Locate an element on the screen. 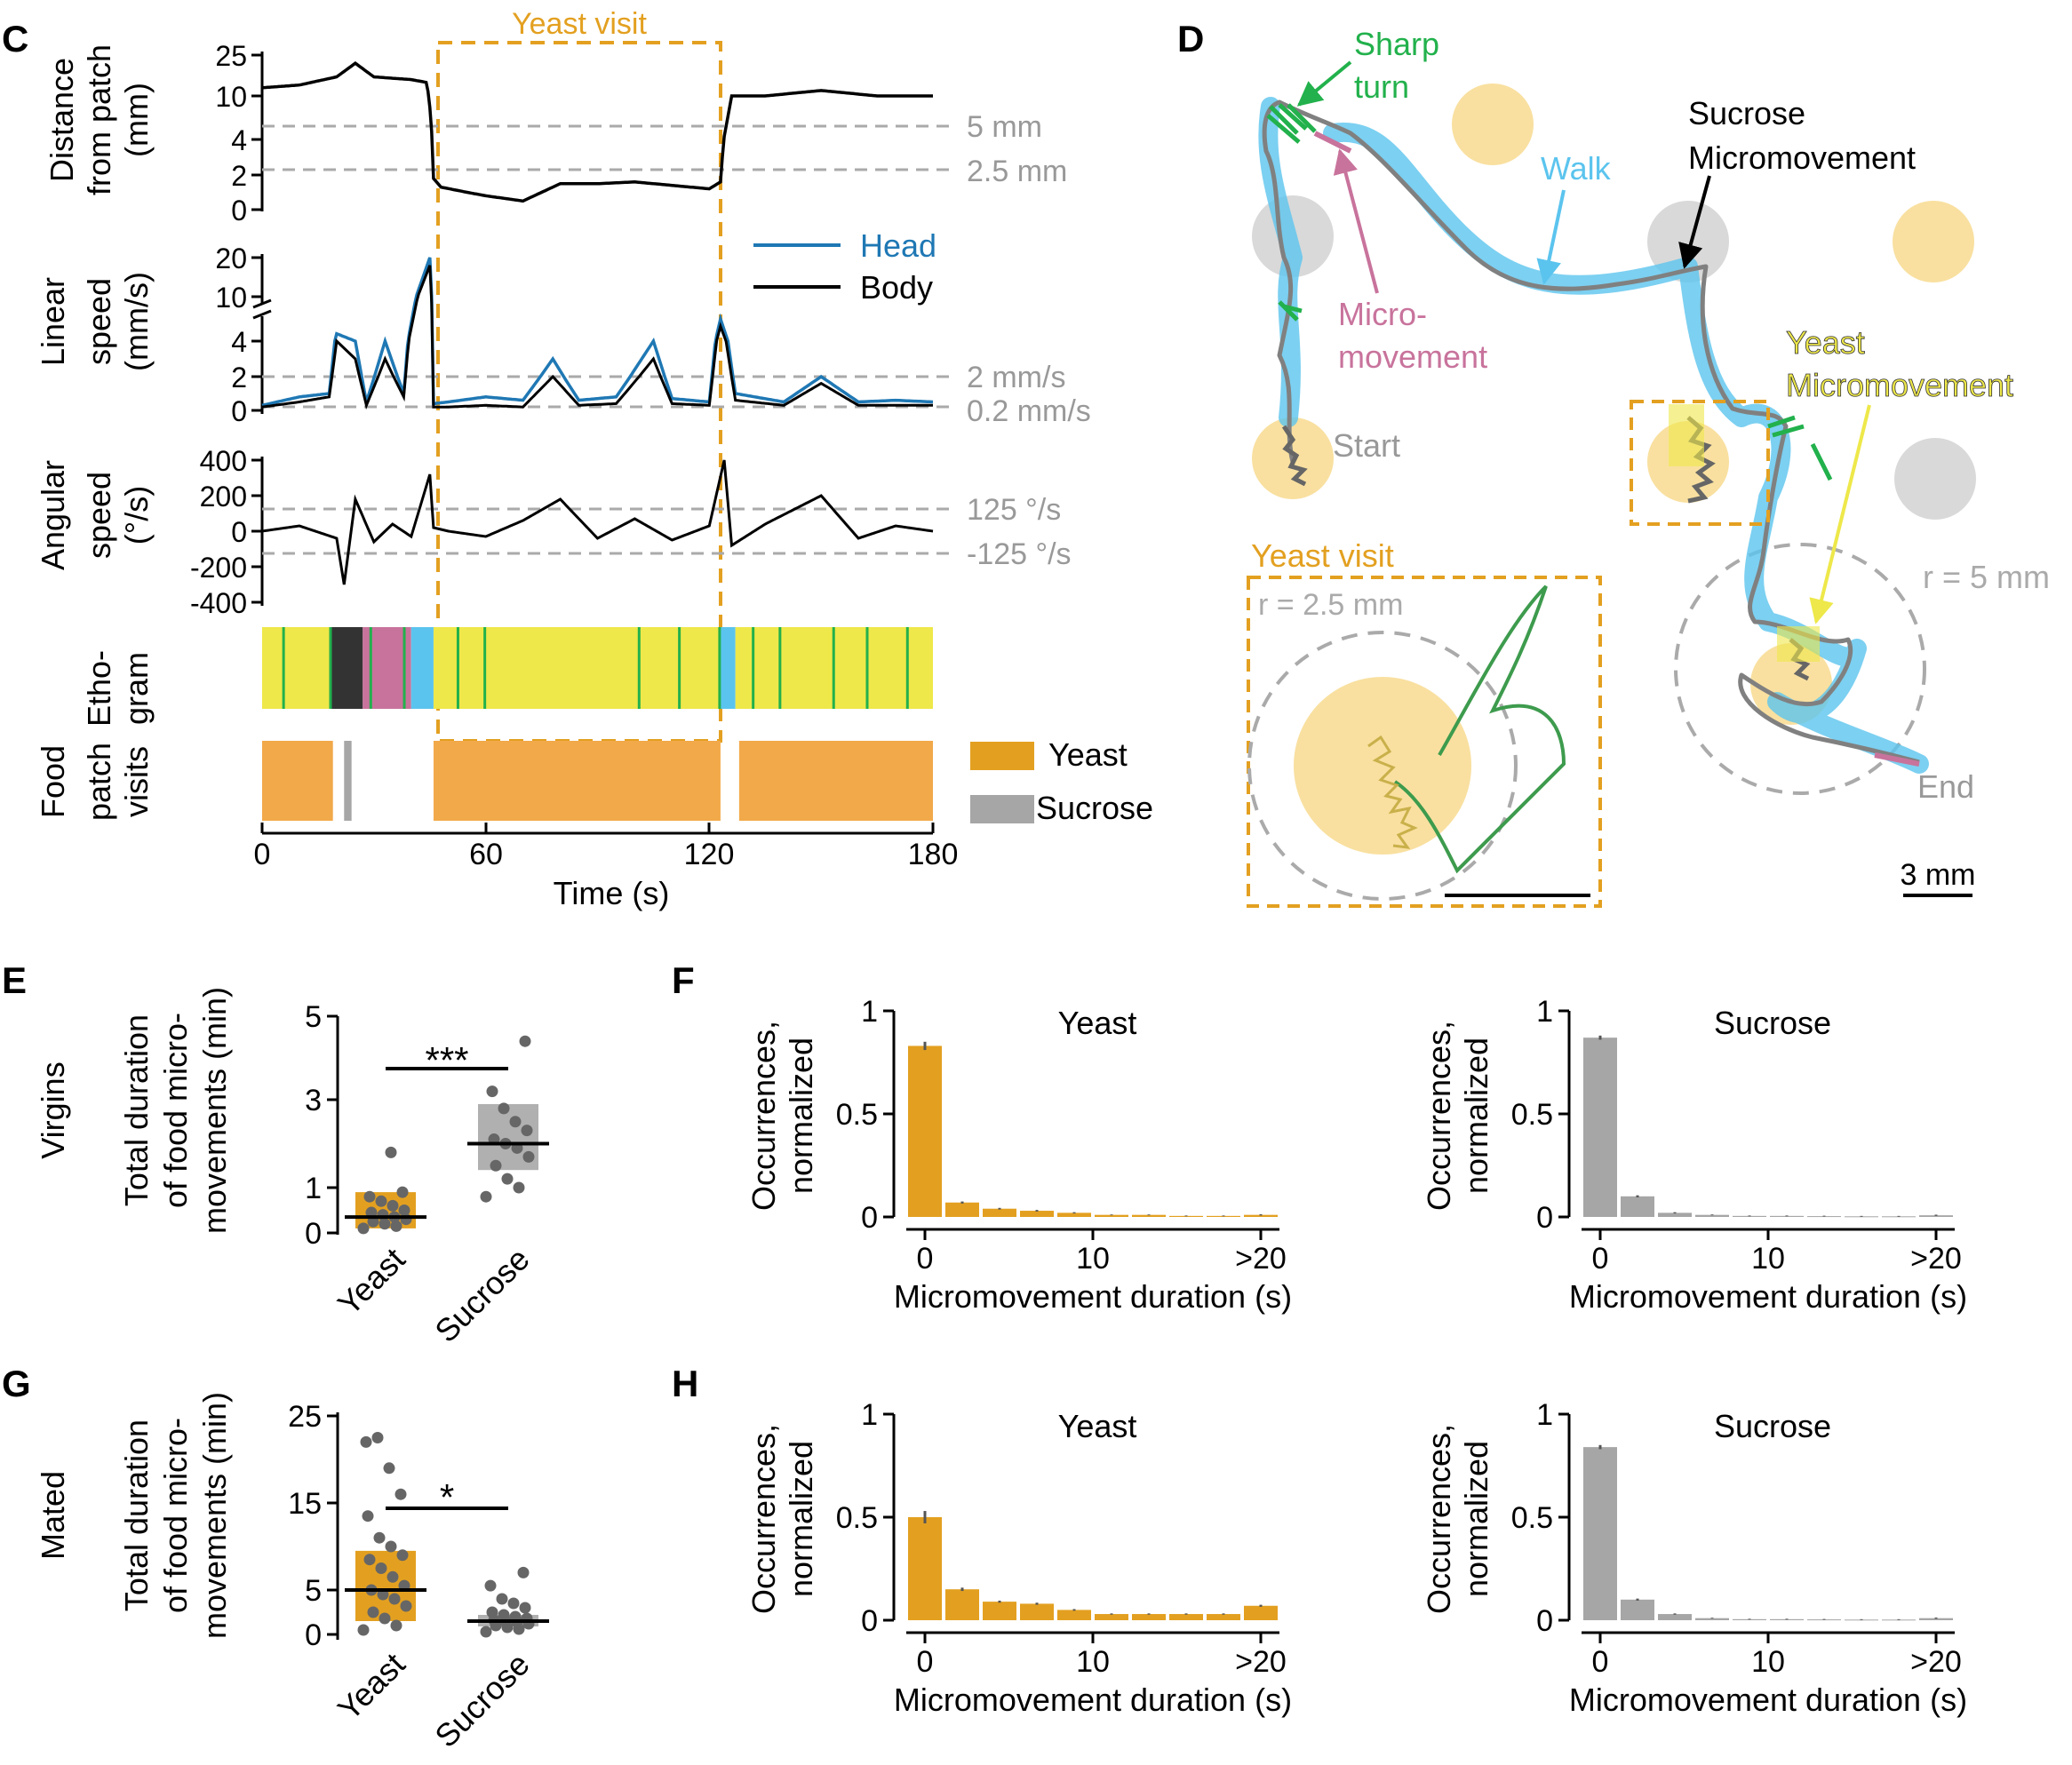 This screenshot has width=2072, height=1765. annot-sucrose-mm-2: Micromovement is located at coordinates (1802, 157).